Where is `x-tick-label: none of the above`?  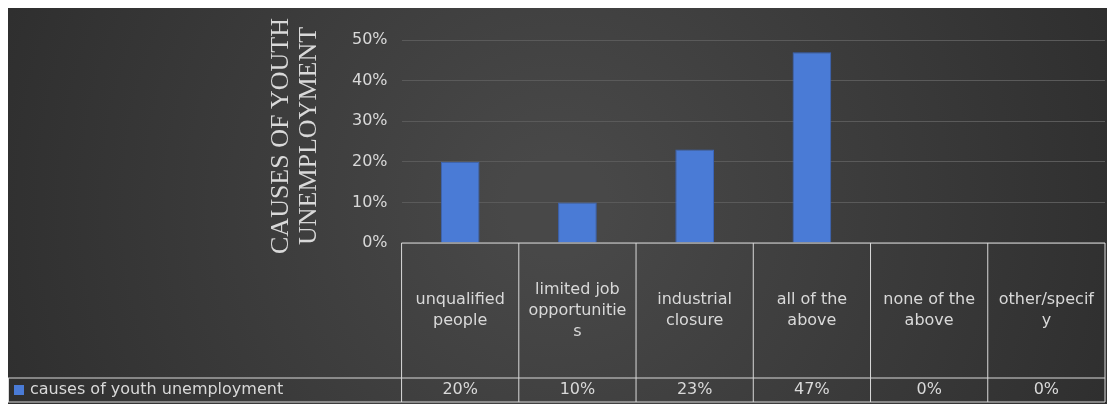 x-tick-label: none of the above is located at coordinates (929, 309).